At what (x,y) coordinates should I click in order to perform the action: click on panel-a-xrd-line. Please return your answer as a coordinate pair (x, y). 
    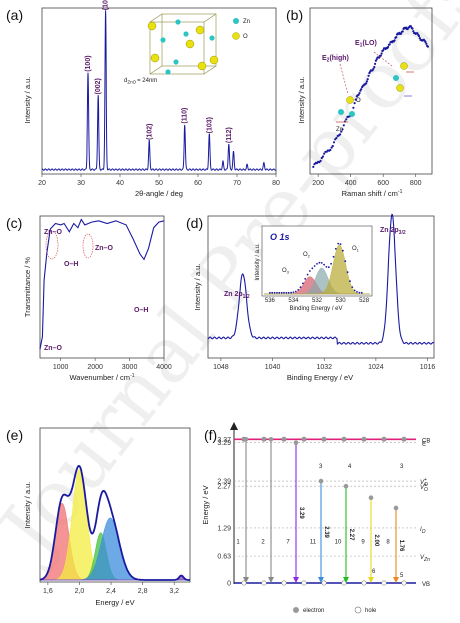
    Looking at the image, I should click on (159, 90).